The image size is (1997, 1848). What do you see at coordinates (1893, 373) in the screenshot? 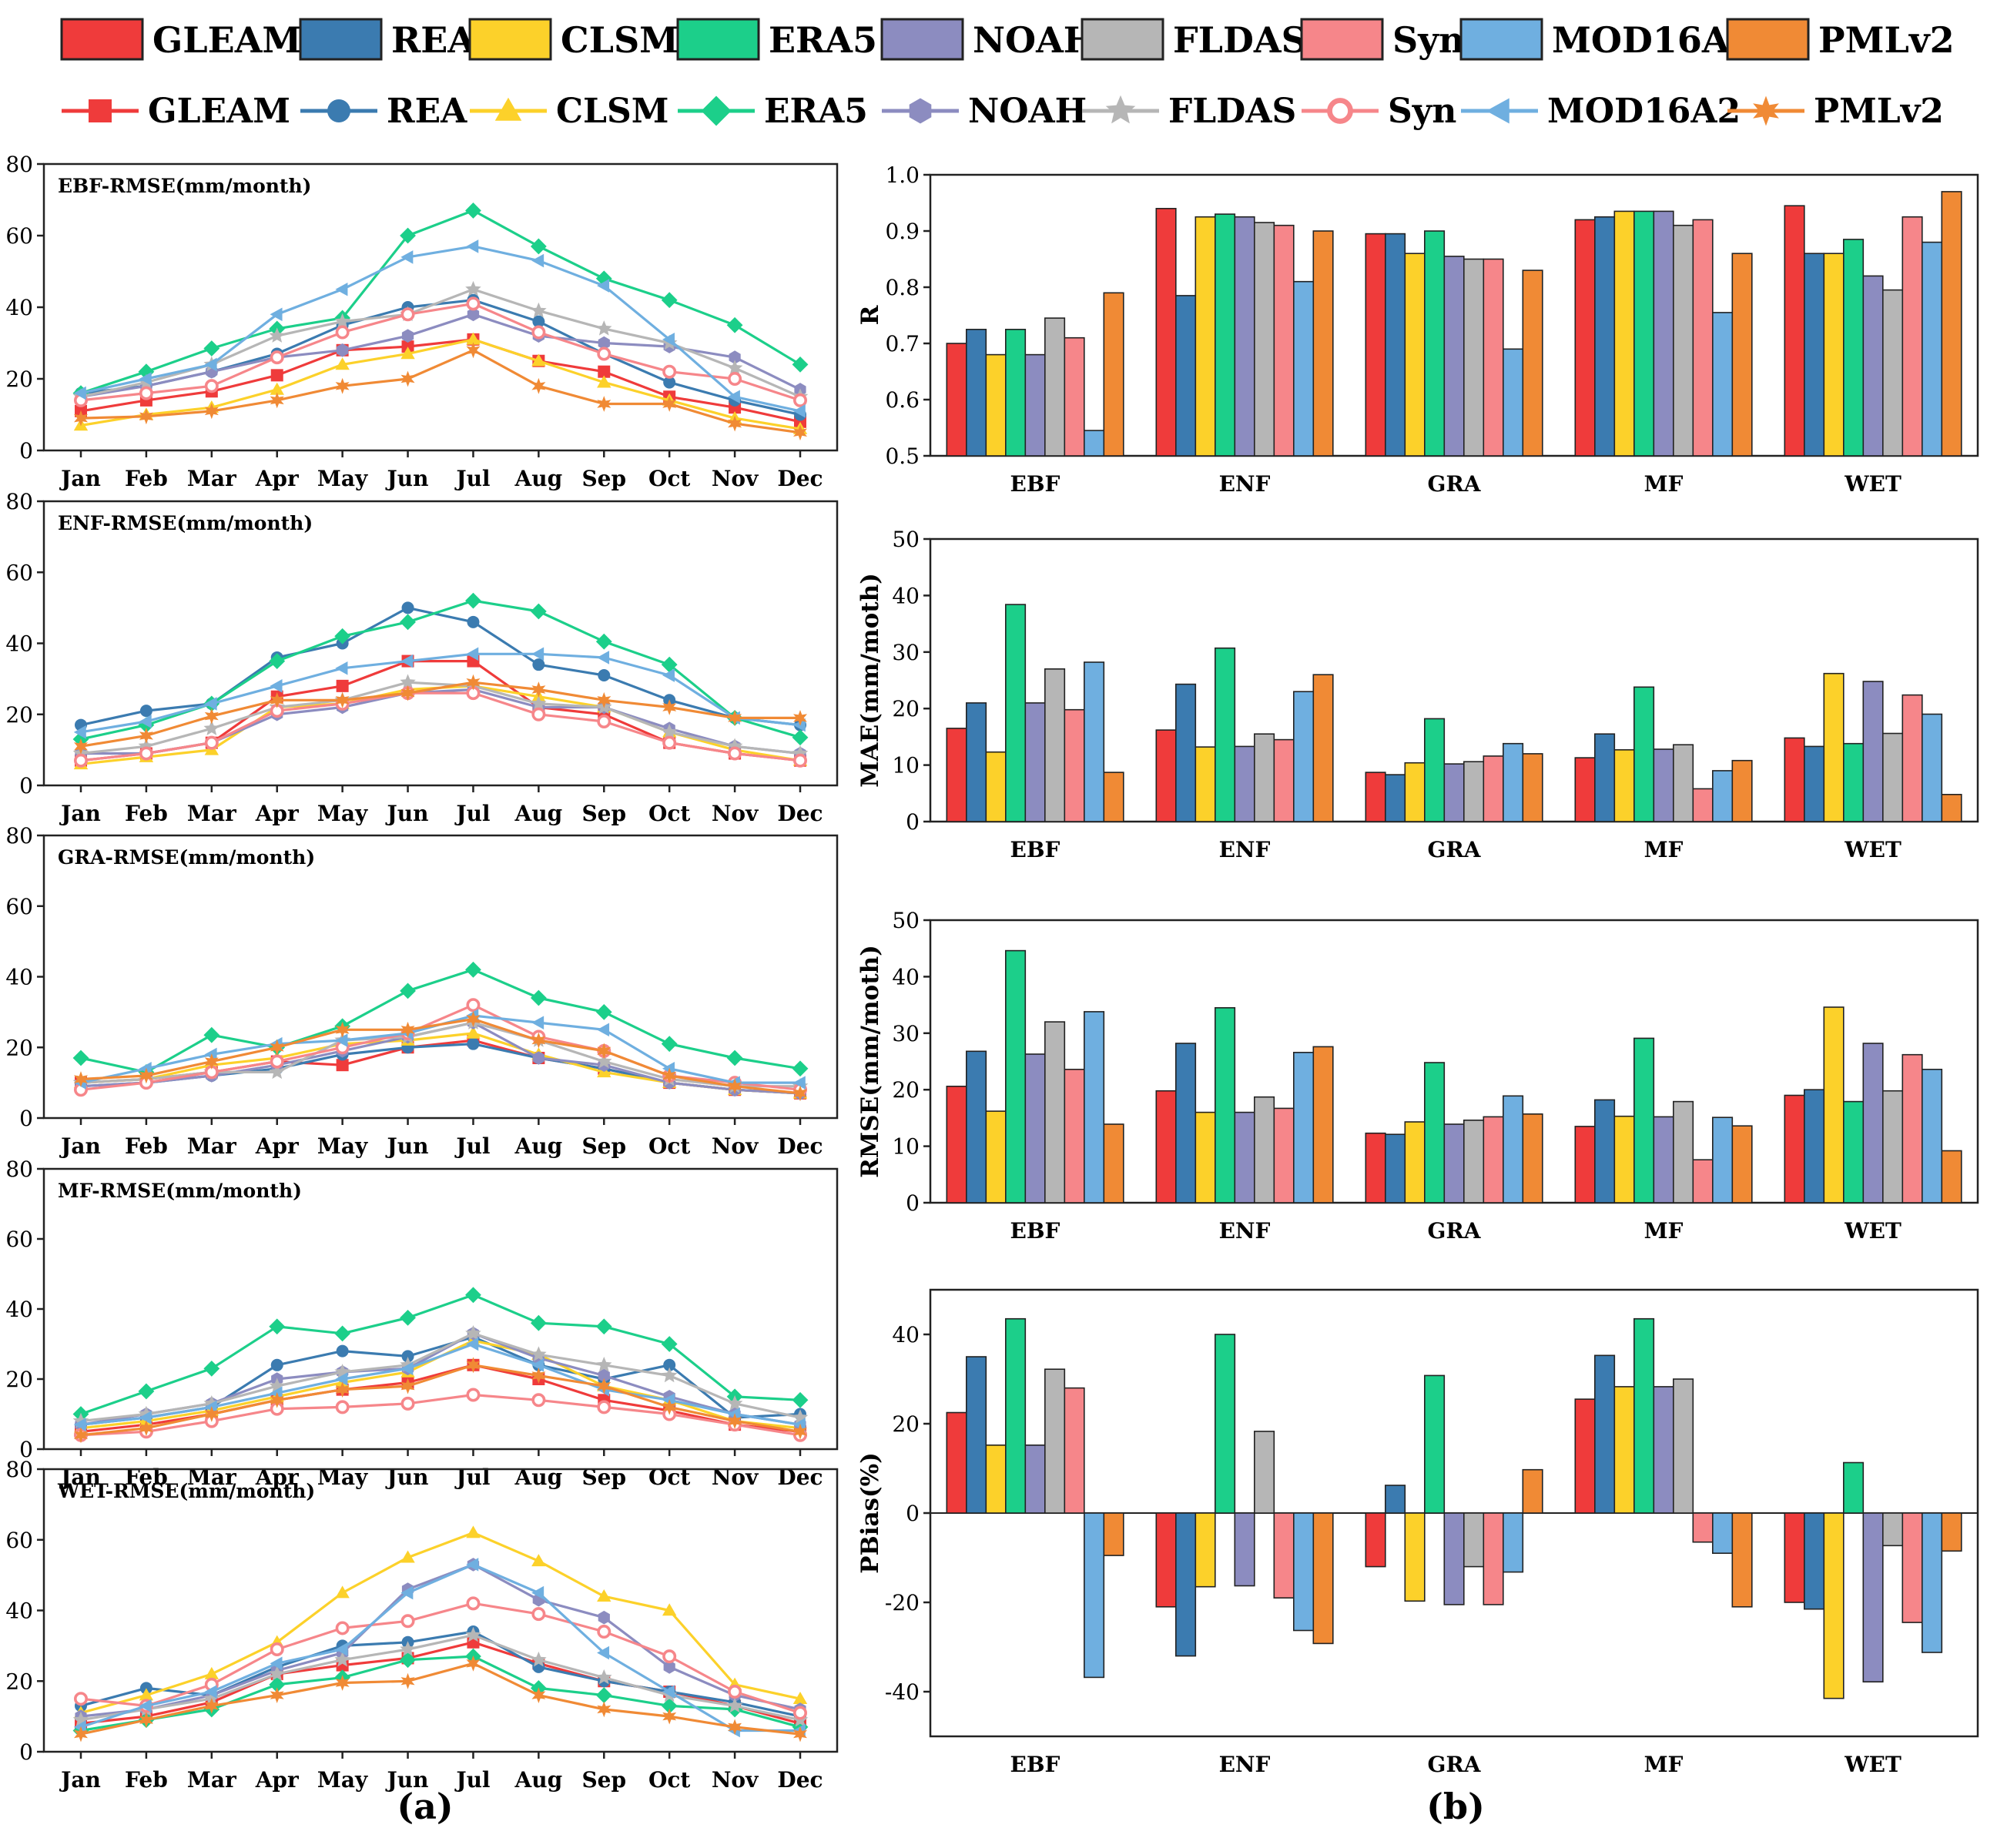
I see `bar-fldas-wet` at bounding box center [1893, 373].